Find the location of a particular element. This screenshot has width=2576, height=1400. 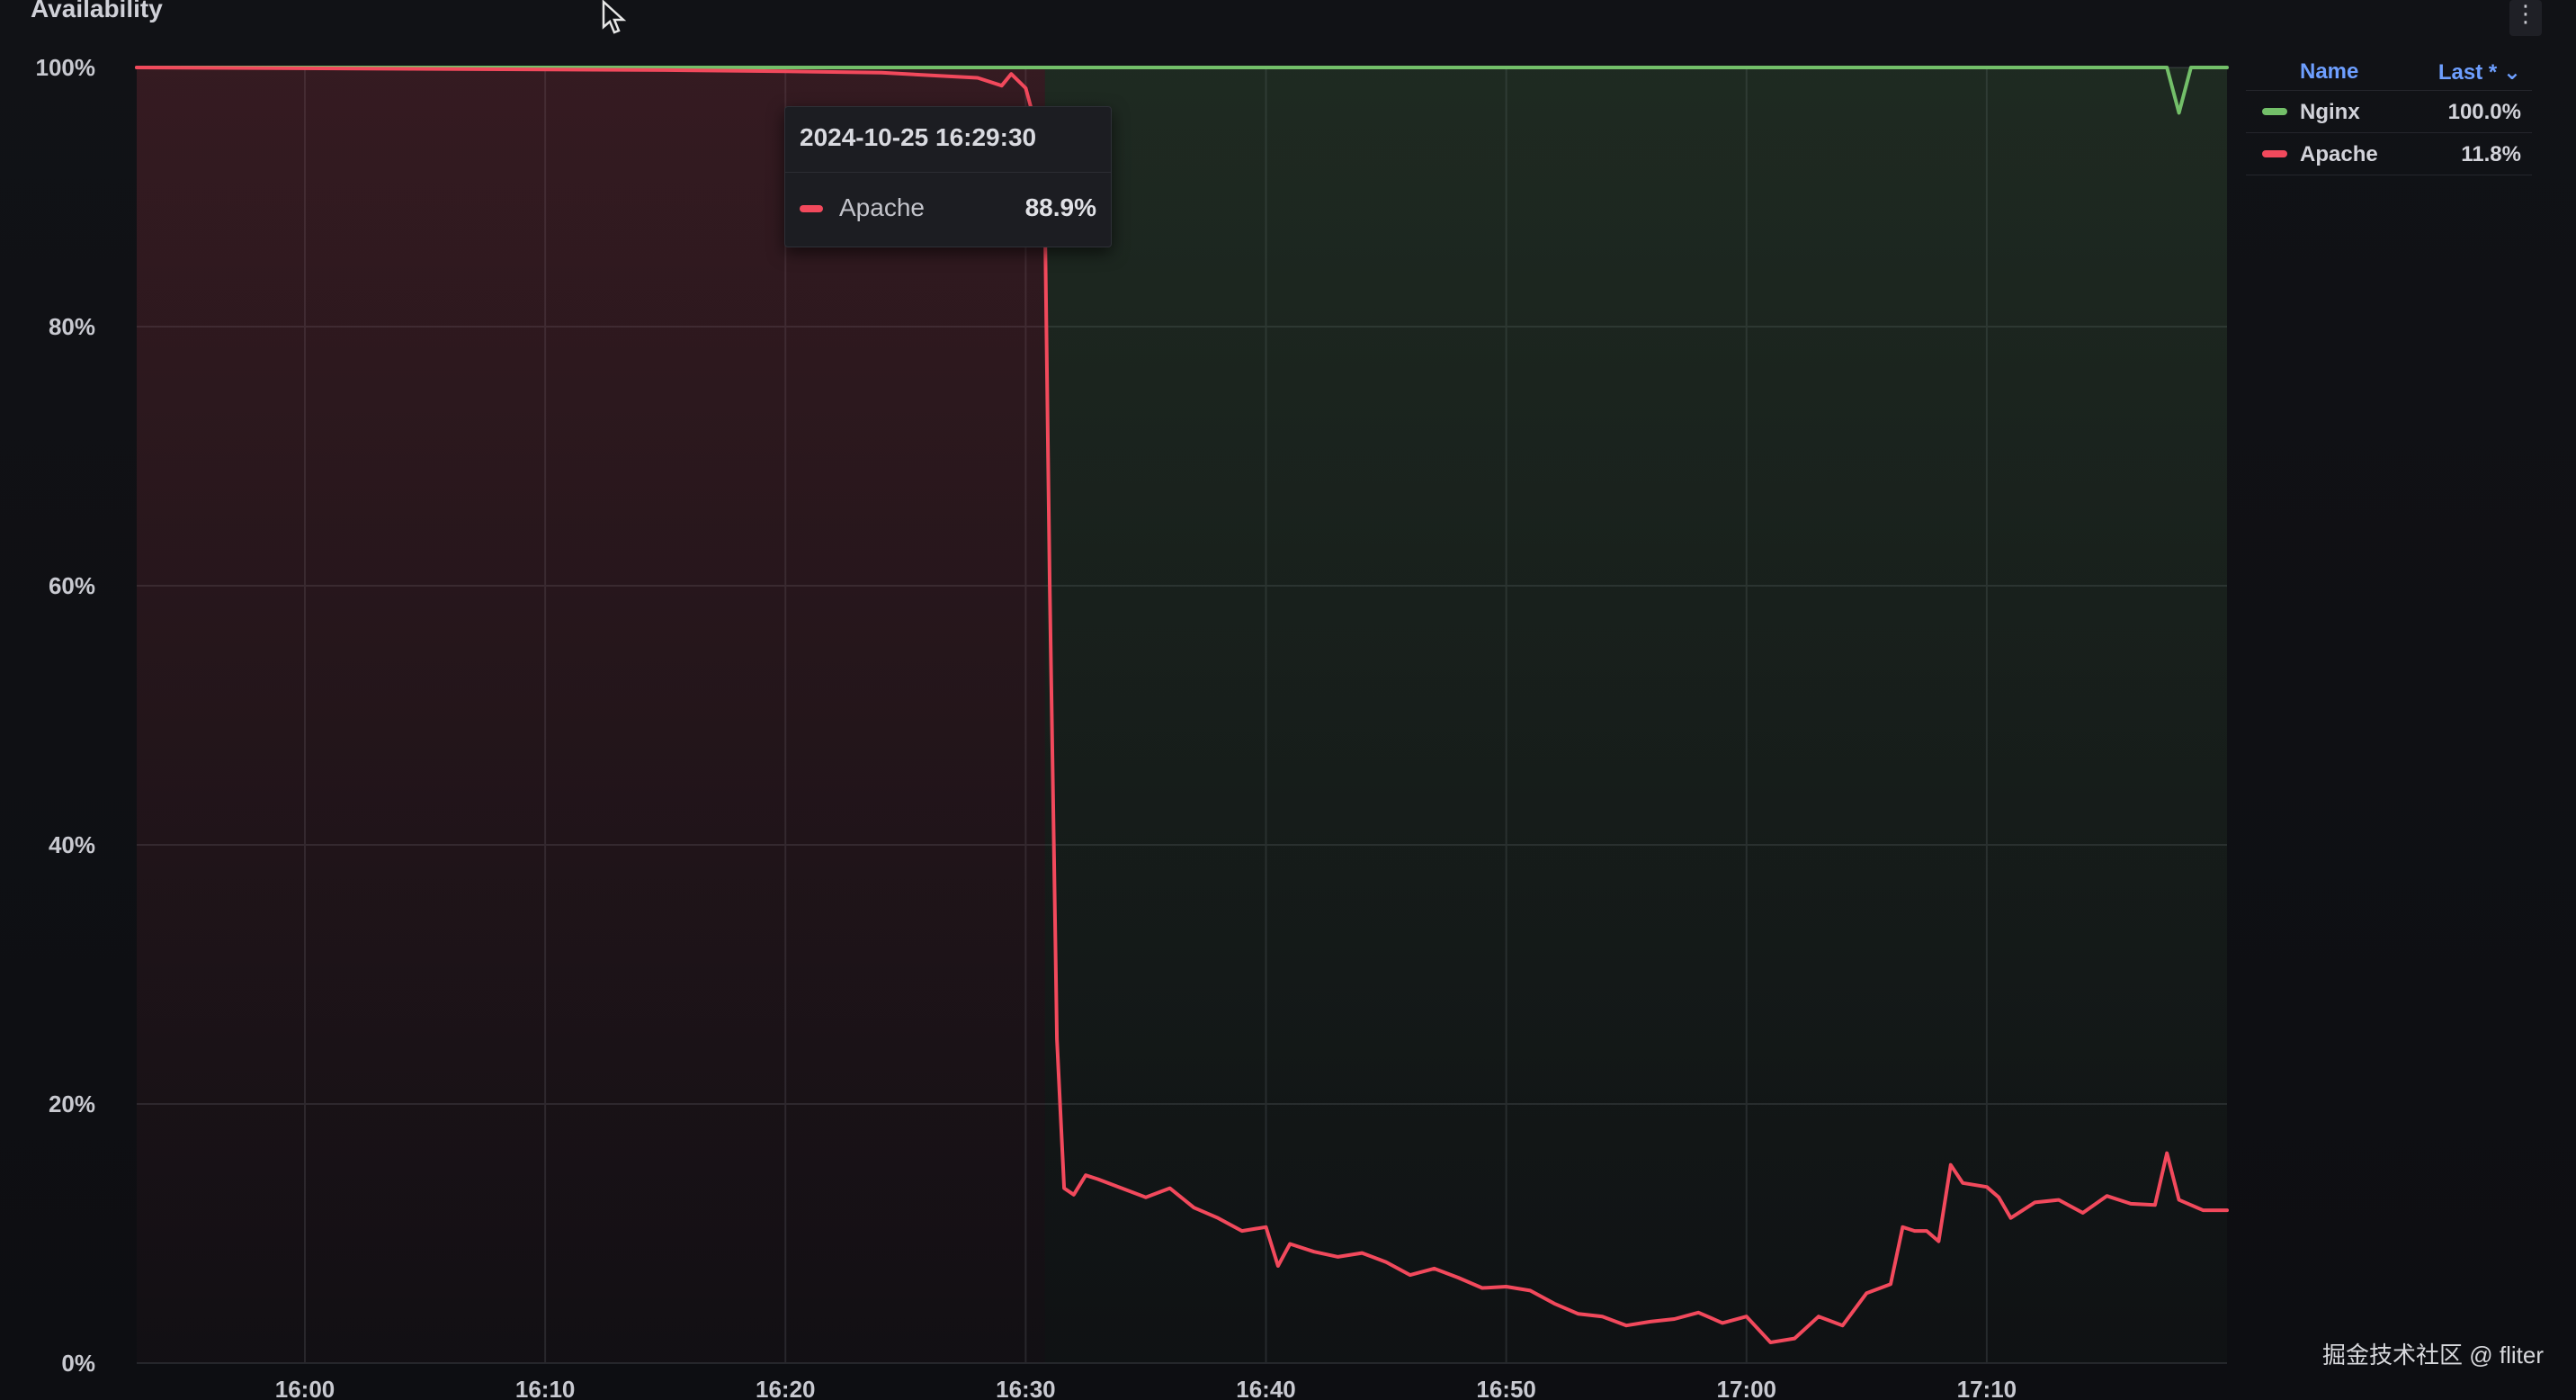

y-tick-label: 80% is located at coordinates (72, 326).